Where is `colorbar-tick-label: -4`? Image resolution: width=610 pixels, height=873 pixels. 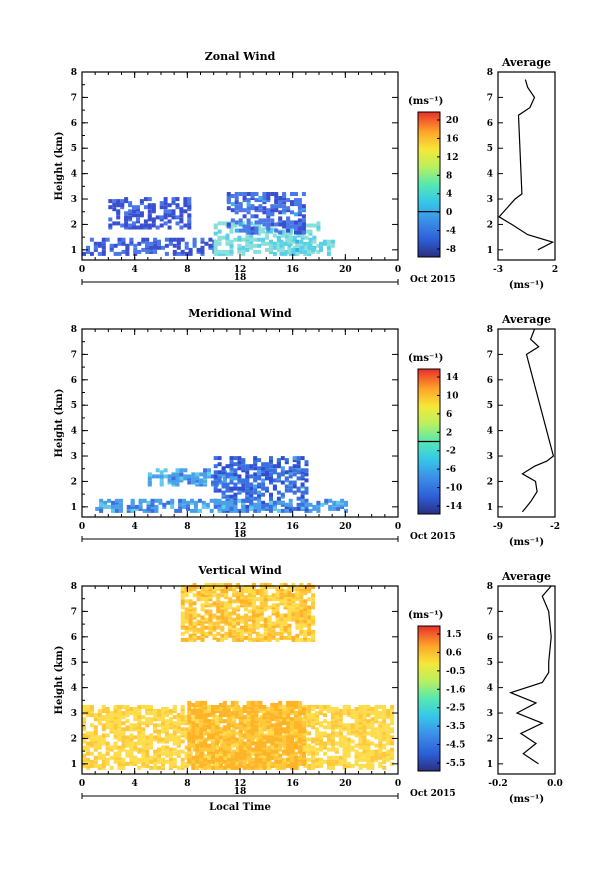
colorbar-tick-label: -4 is located at coordinates (451, 232).